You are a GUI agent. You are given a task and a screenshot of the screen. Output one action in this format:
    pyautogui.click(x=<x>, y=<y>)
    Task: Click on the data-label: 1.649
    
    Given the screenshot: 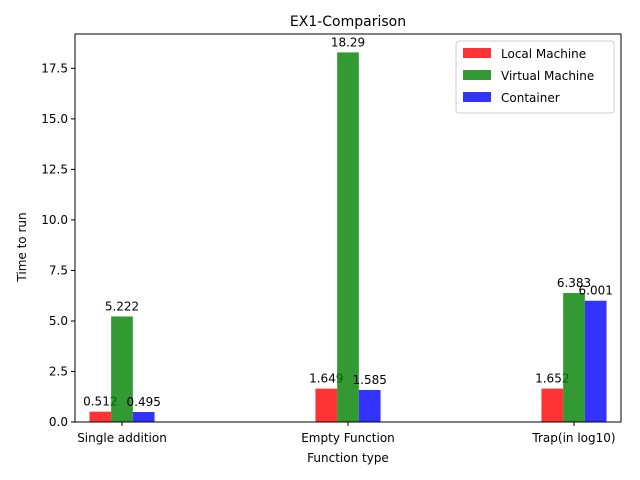 What is the action you would take?
    pyautogui.click(x=326, y=379)
    